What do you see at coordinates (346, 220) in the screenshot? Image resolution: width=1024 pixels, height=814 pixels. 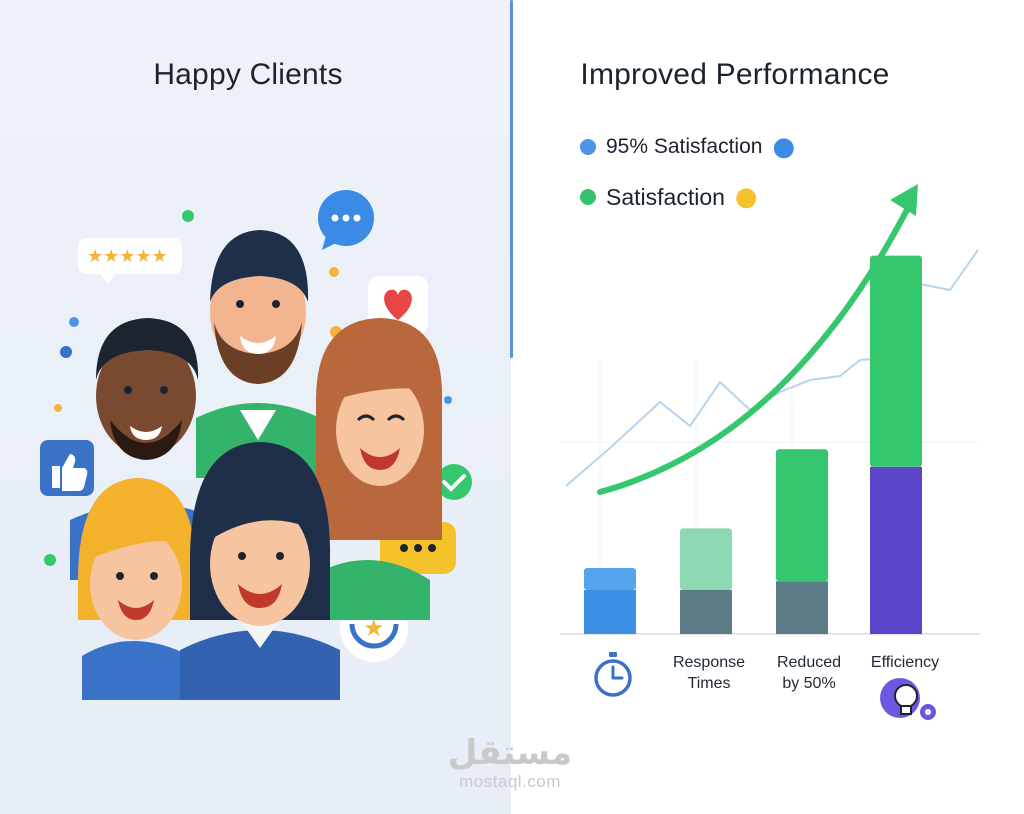 I see `chat-bubble-icon` at bounding box center [346, 220].